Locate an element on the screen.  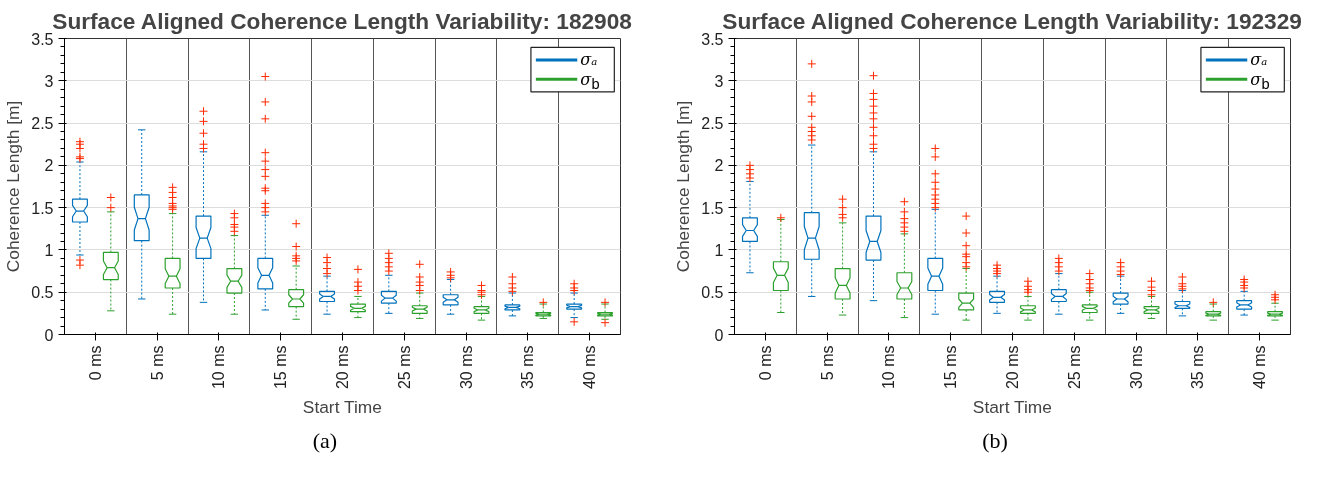
text: (b) is located at coordinates (995, 441).